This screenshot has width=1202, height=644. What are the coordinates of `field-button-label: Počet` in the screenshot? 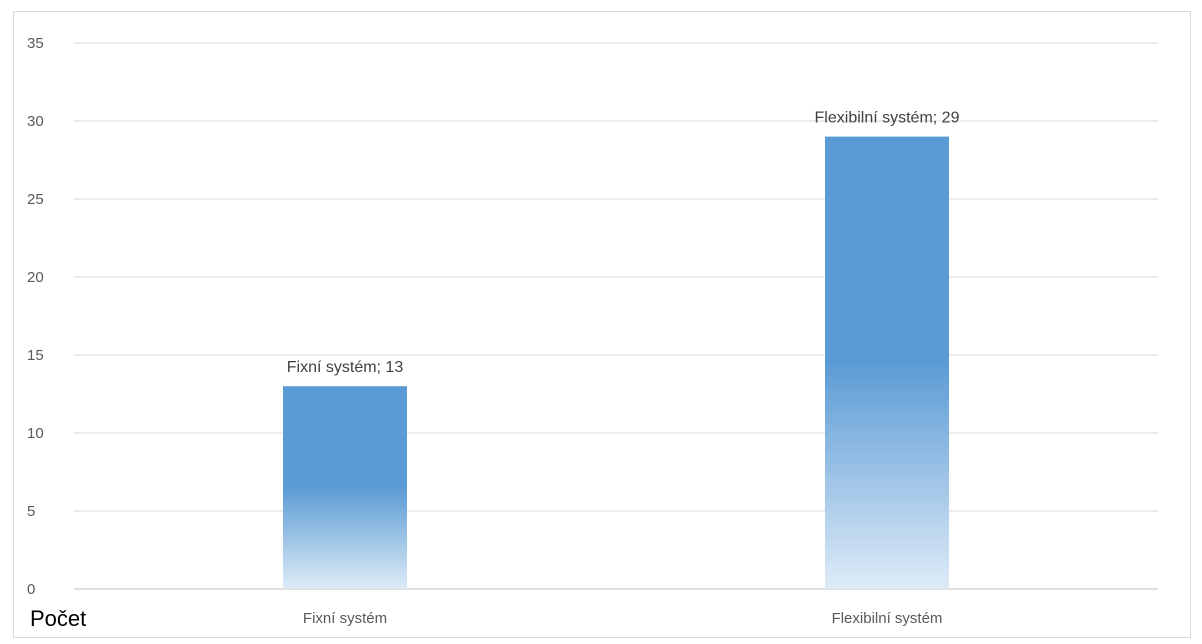 It's located at (58, 618).